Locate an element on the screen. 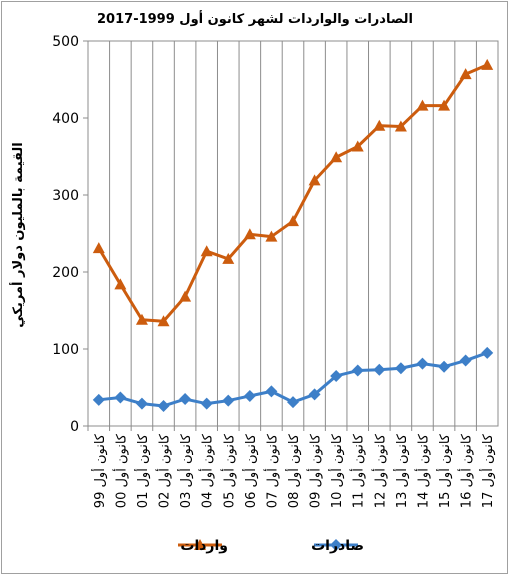  y-tick-label: 300 is located at coordinates (65, 196).